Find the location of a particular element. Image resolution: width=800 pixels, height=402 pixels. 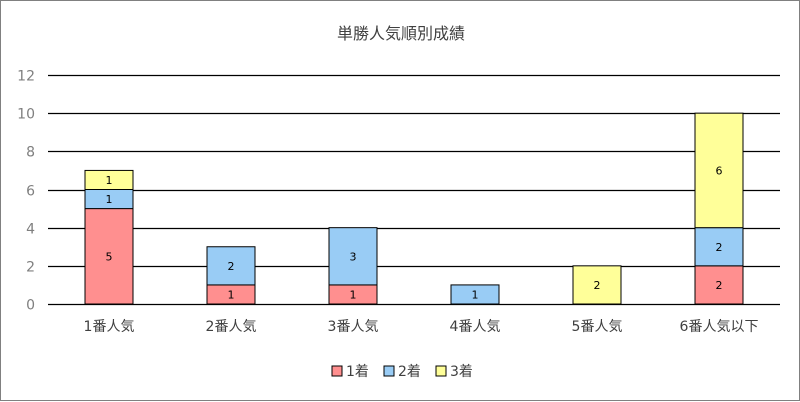

bar-segment-1-1着 is located at coordinates (109, 256).